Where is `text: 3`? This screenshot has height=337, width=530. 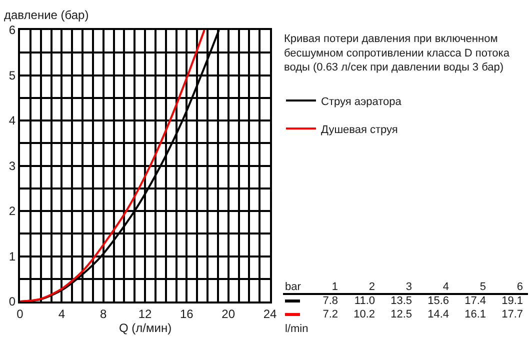
text: 3 is located at coordinates (409, 286).